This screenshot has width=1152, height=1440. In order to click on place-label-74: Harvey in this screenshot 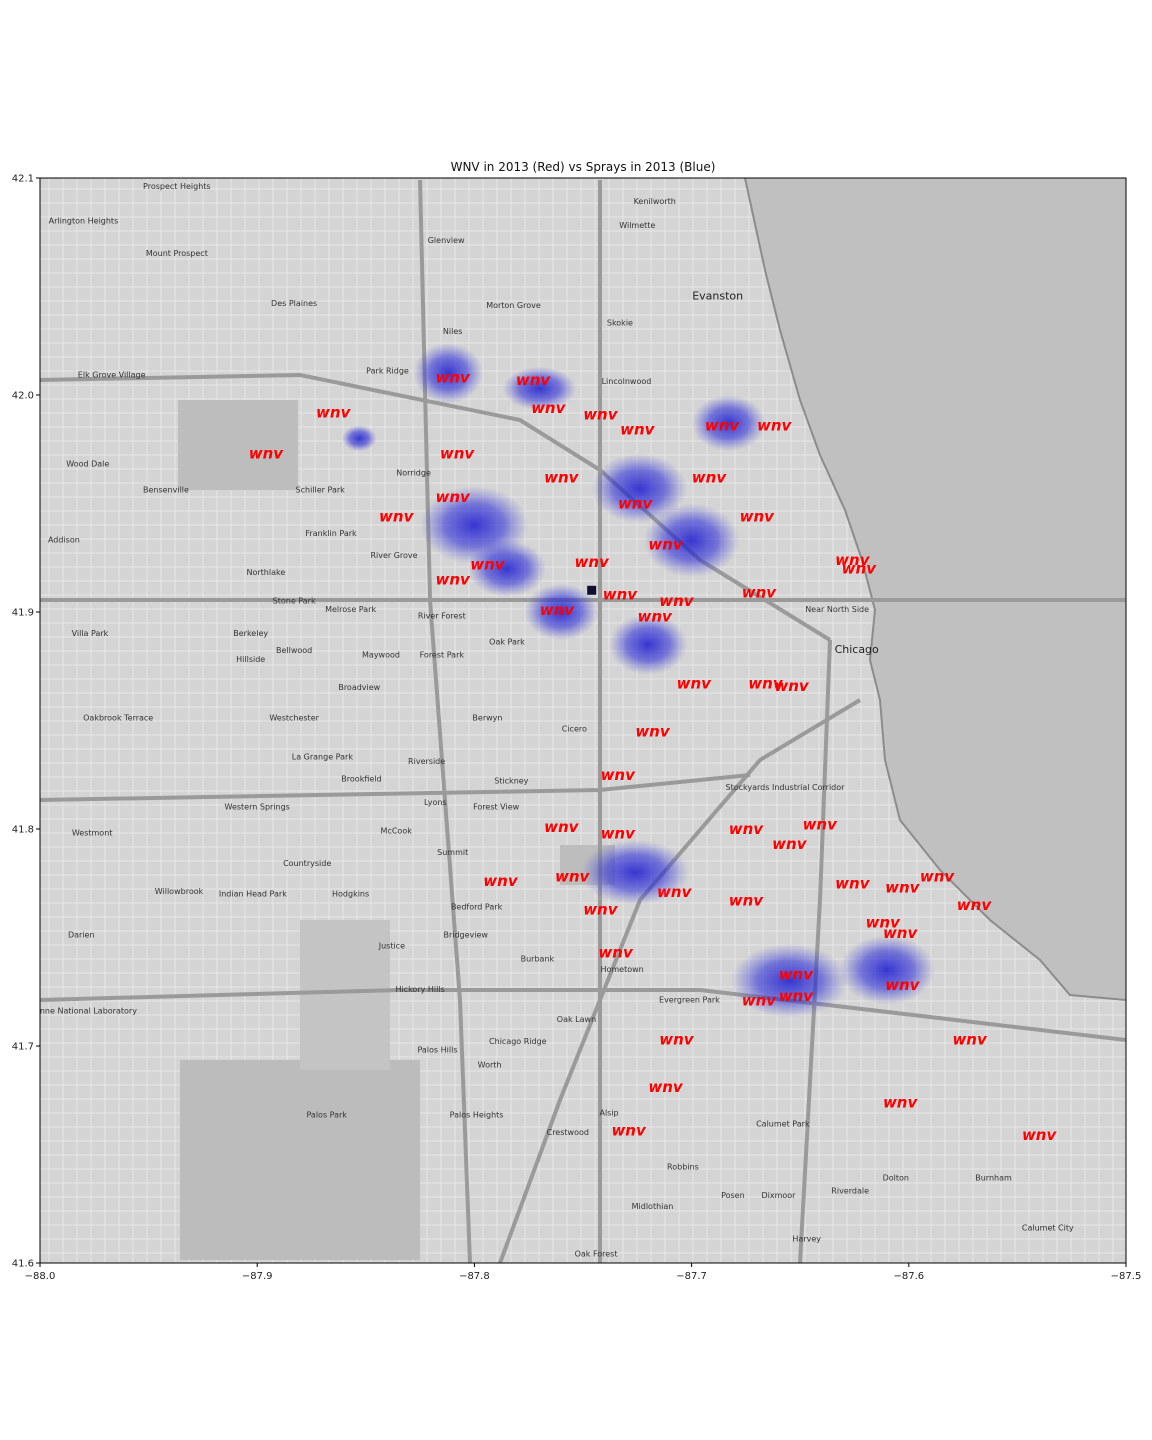, I will do `click(806, 1238)`.